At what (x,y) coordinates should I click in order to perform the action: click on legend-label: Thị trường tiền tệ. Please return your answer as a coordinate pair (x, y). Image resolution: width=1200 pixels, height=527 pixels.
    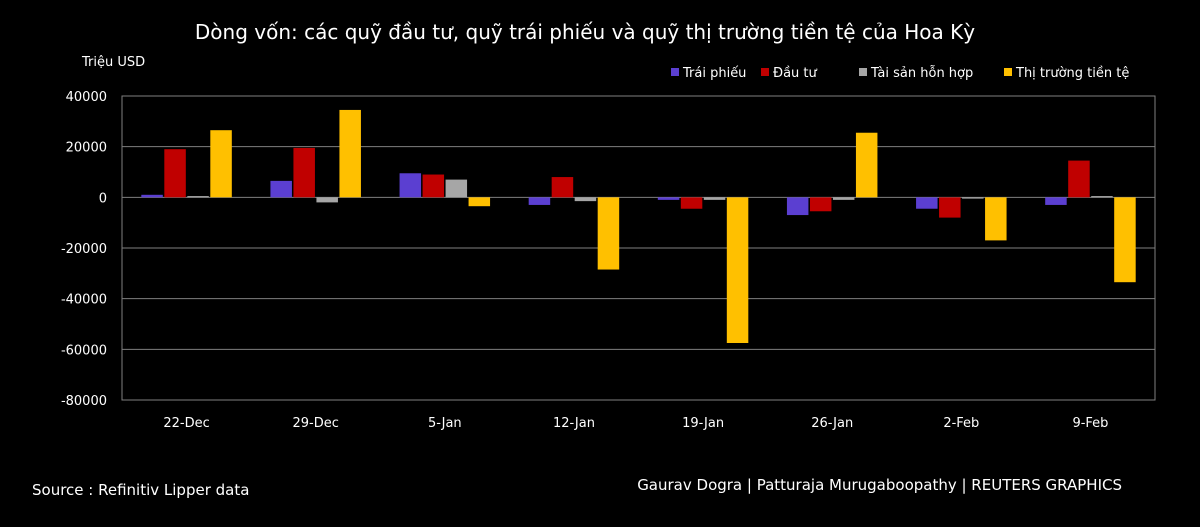
    Looking at the image, I should click on (1072, 73).